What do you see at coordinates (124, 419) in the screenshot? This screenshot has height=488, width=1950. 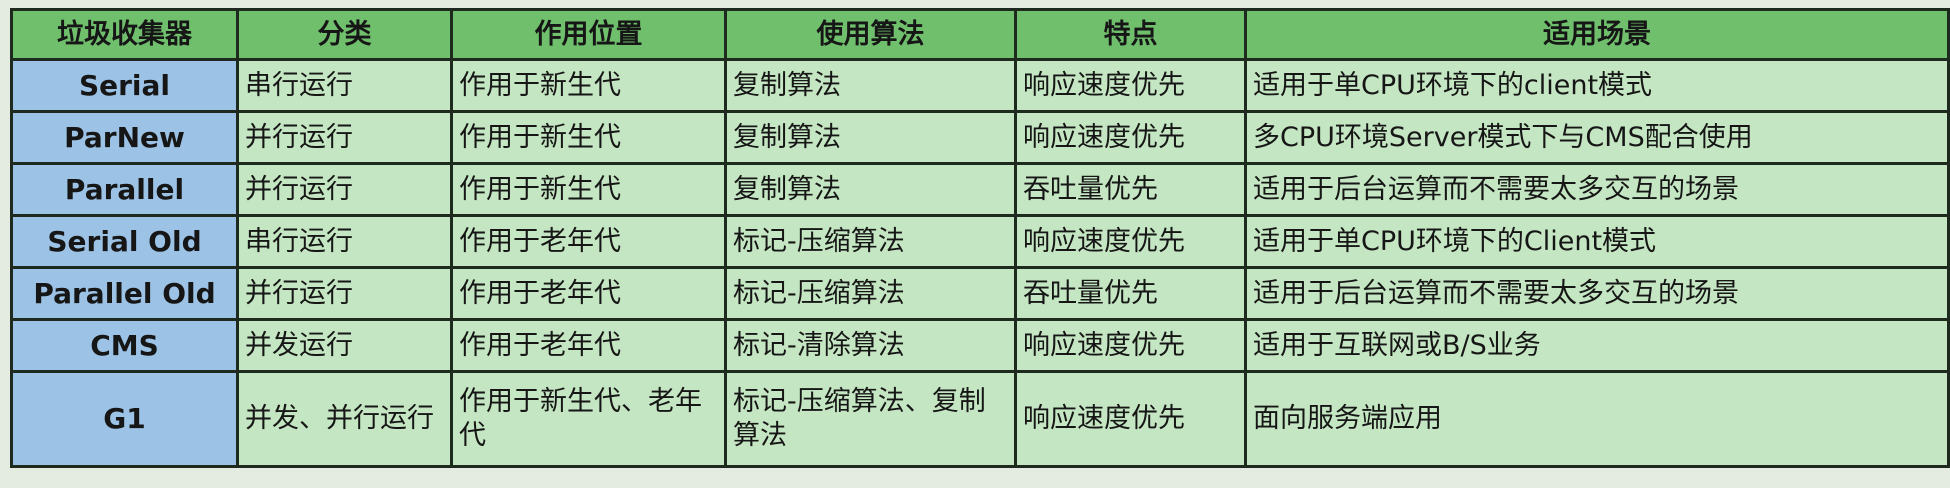 I see `cell-collector-name: G1` at bounding box center [124, 419].